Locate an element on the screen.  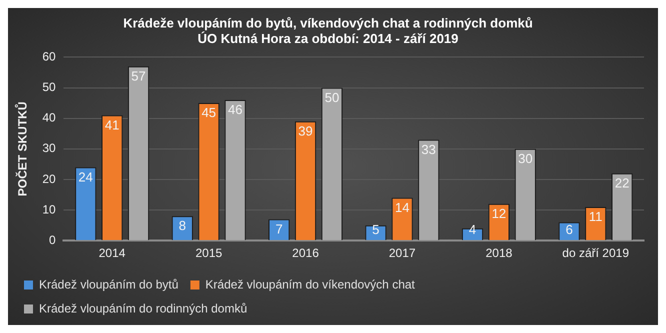
data-label: 12 is located at coordinates (499, 213).